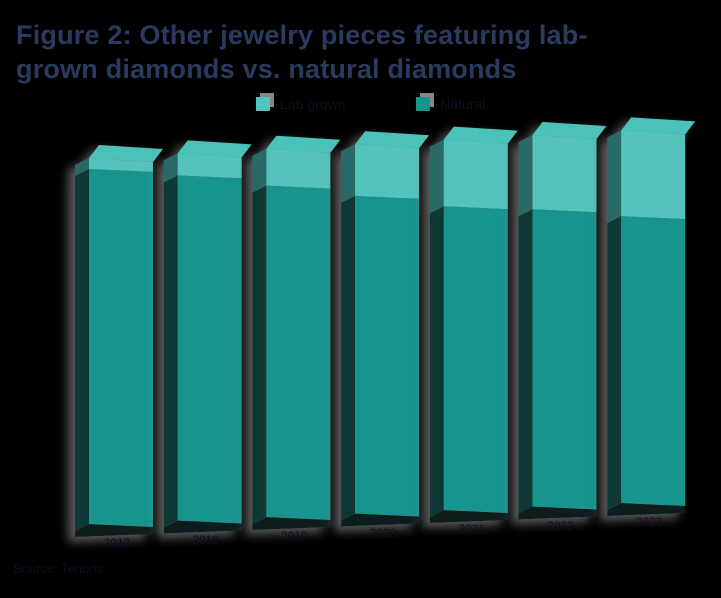 The width and height of the screenshot is (721, 598). Describe the element at coordinates (117, 543) in the screenshot. I see `x-axis-label-2017: 2017` at that location.